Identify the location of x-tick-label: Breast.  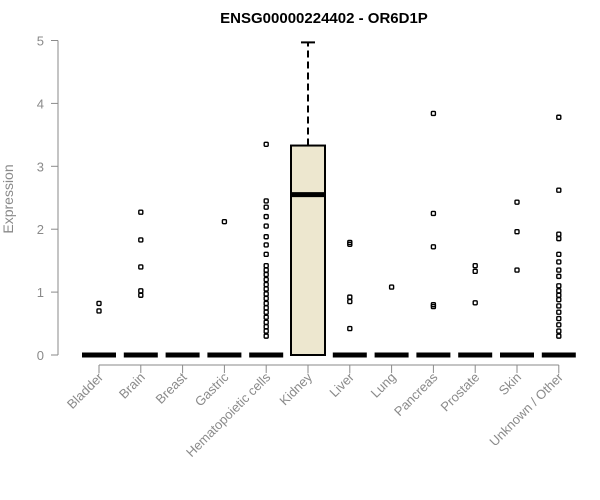
(171, 387).